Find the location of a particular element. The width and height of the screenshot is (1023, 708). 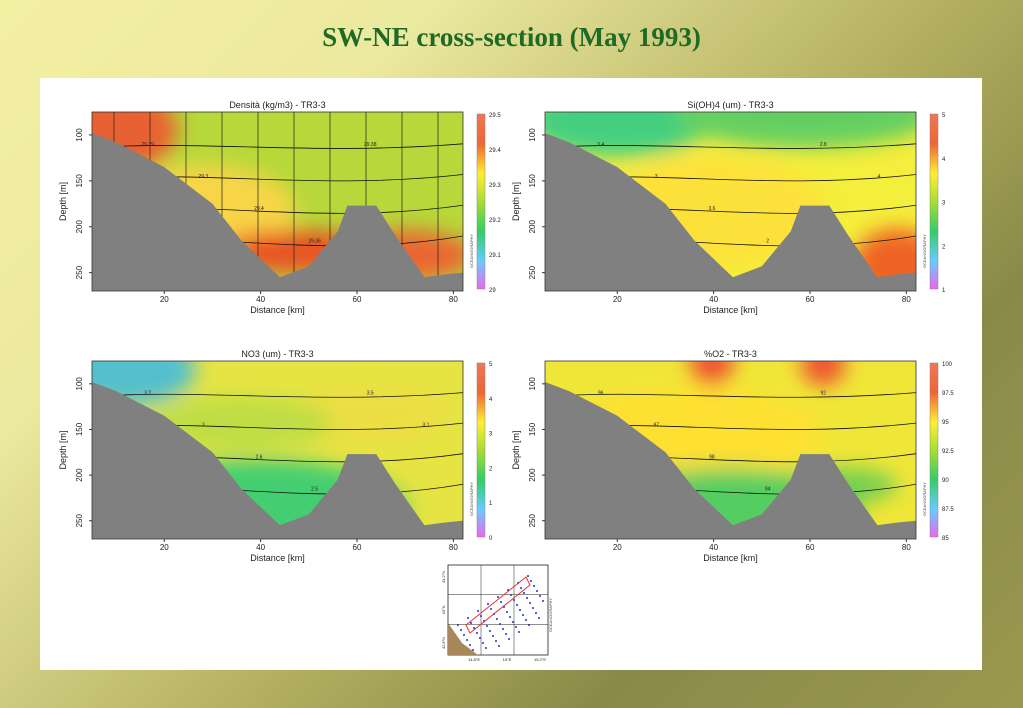

chart-title: NO3 (um) - TR3-3 is located at coordinates (277, 354).